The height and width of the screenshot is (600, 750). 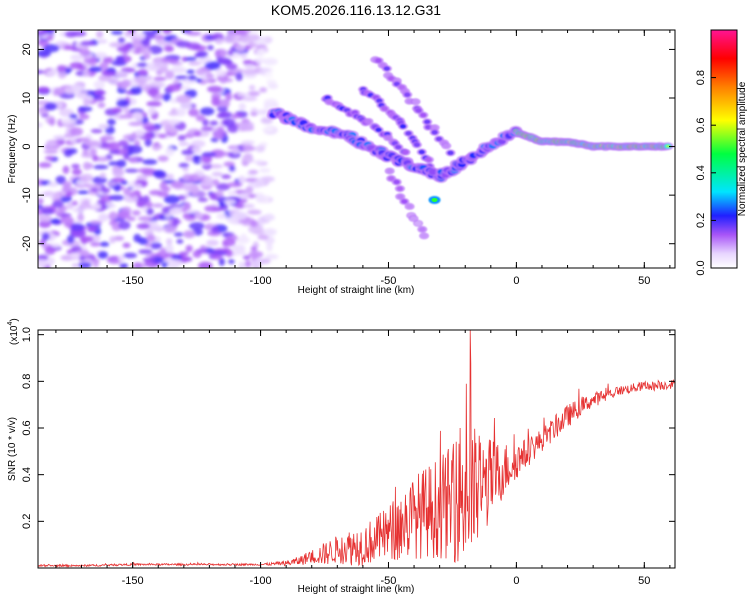 What do you see at coordinates (705, 173) in the screenshot?
I see `colorbar-ticks: 0.0 0.2 0.4 0.6 0.8` at bounding box center [705, 173].